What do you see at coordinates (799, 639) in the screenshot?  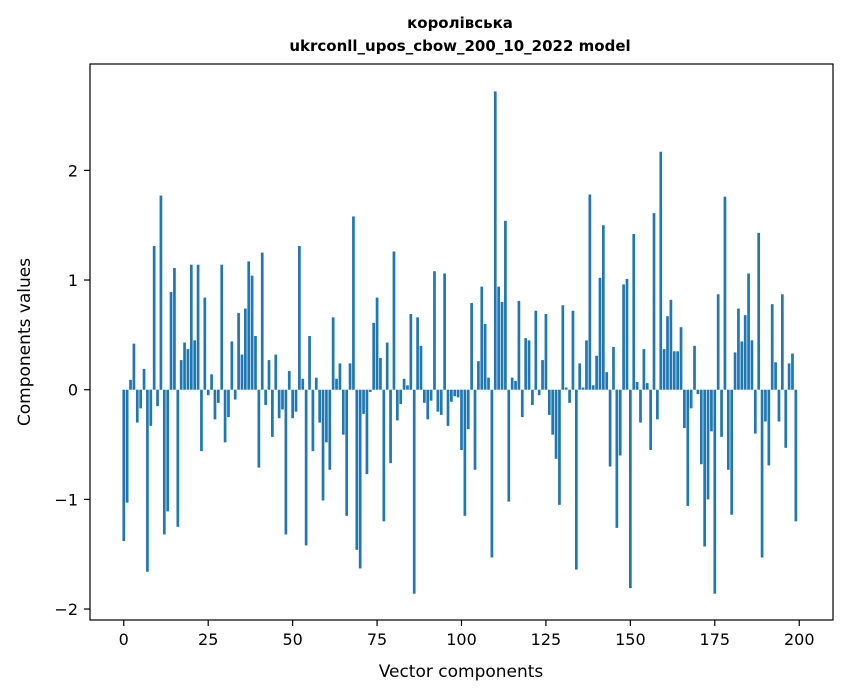 I see `x-tick-label: 200` at bounding box center [799, 639].